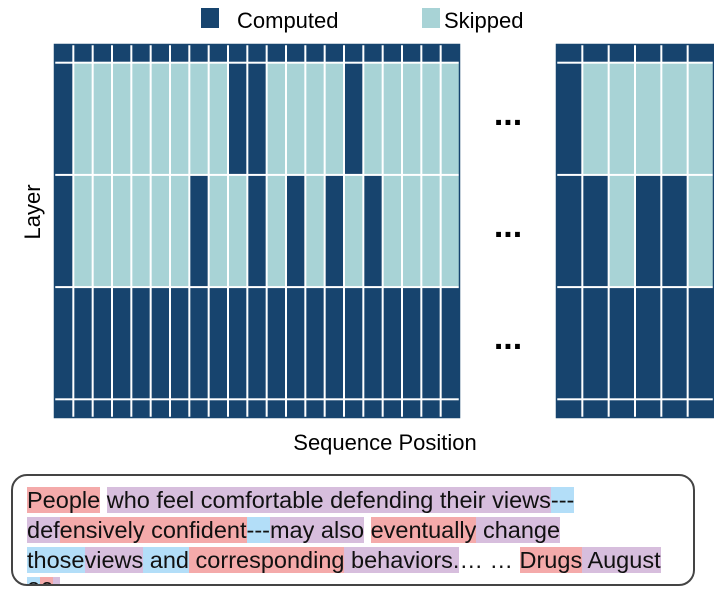 The width and height of the screenshot is (714, 601). I want to click on heatmap-cell-band1-col0-computed, so click(64, 118).